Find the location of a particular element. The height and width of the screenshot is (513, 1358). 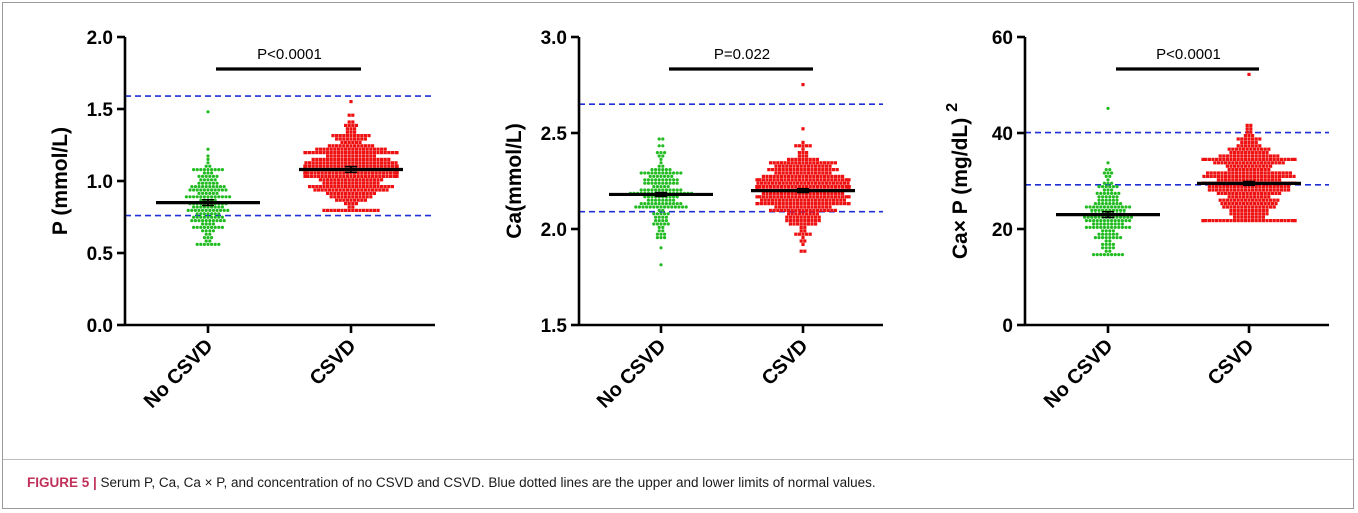

significance-label: P<0.0001 is located at coordinates (1188, 54).